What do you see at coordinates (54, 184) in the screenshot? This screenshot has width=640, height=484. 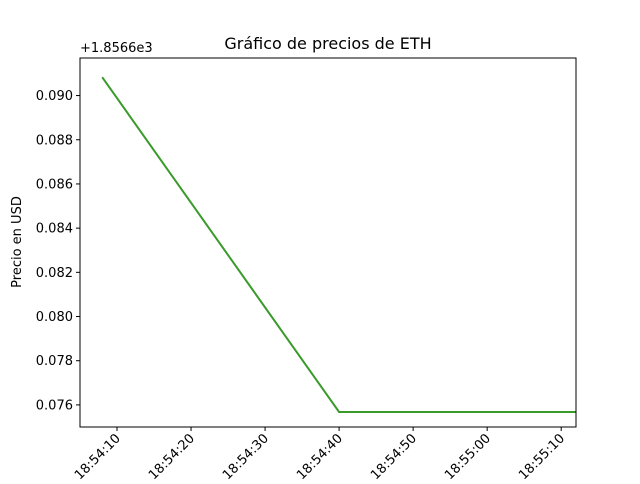 I see `y-tick-label: 0.086` at bounding box center [54, 184].